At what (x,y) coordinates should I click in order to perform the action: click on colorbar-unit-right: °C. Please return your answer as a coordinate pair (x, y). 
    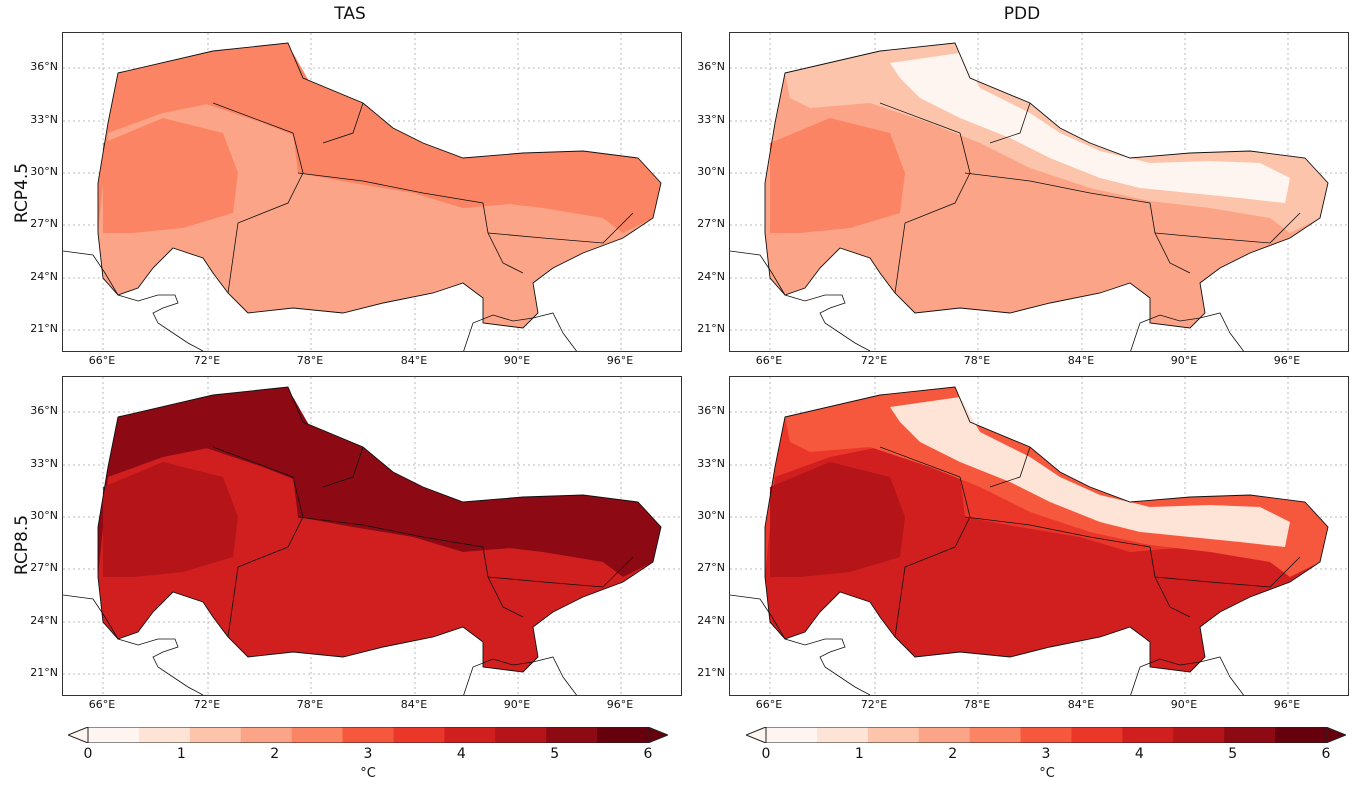
    Looking at the image, I should click on (1047, 773).